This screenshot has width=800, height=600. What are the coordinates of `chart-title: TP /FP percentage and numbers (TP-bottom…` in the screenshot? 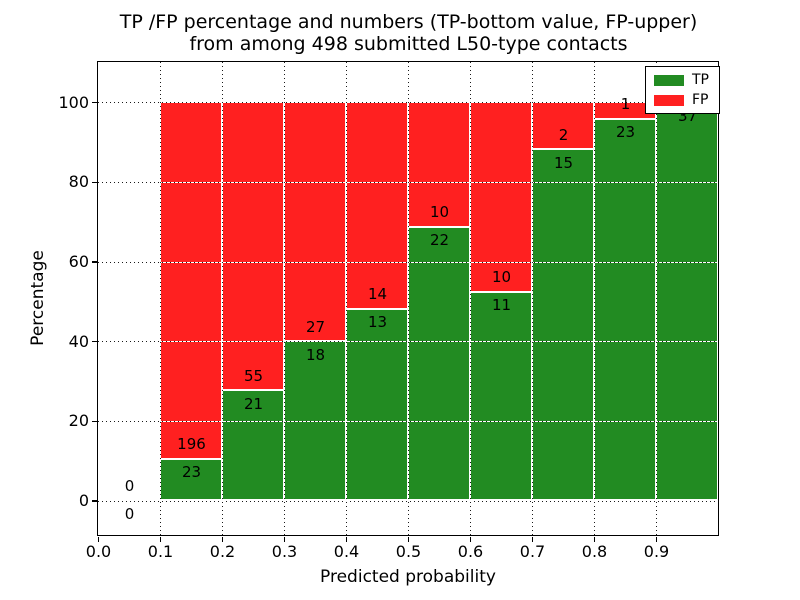 It's located at (408, 33).